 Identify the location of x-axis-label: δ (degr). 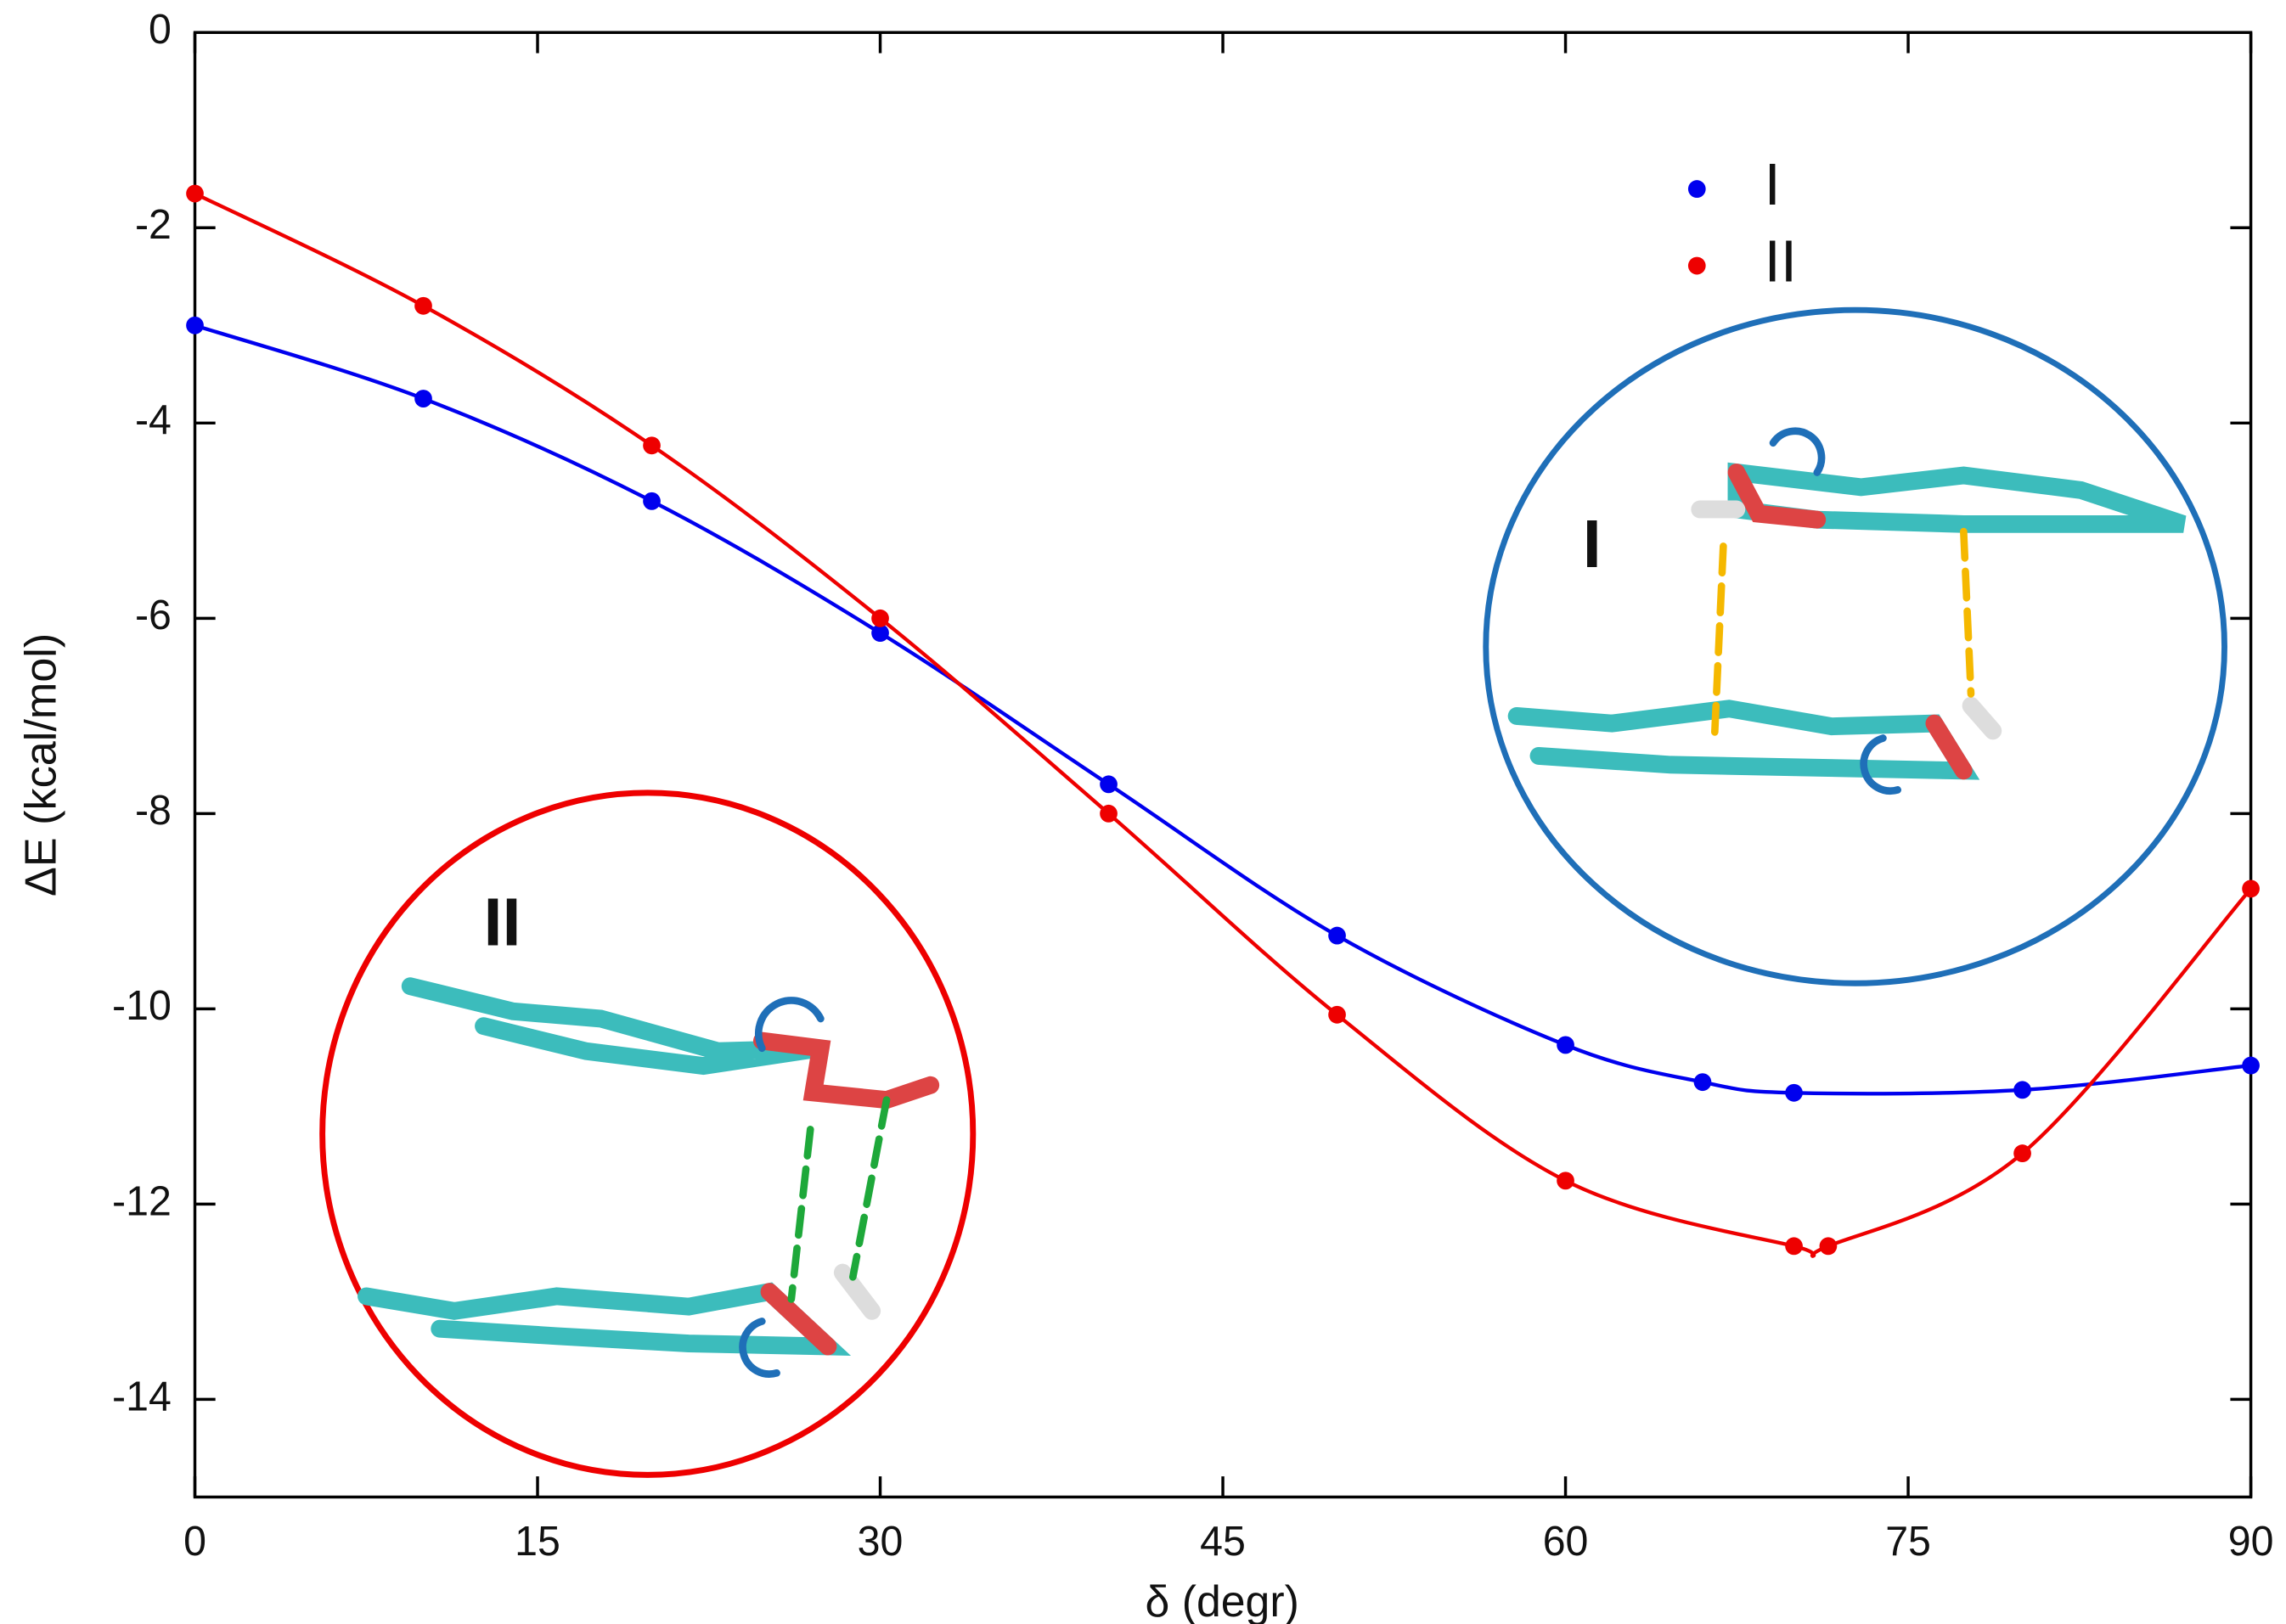
(1222, 1600).